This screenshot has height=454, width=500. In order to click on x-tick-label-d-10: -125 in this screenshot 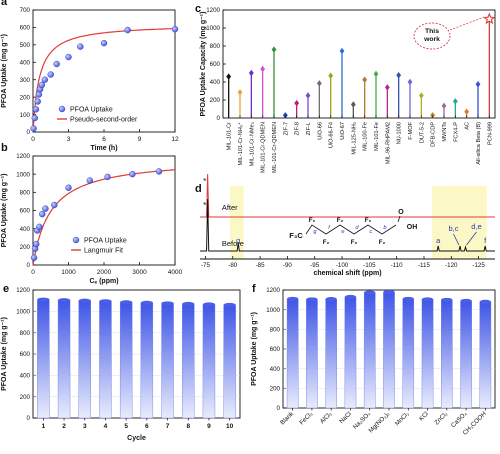, I will do `click(478, 265)`.